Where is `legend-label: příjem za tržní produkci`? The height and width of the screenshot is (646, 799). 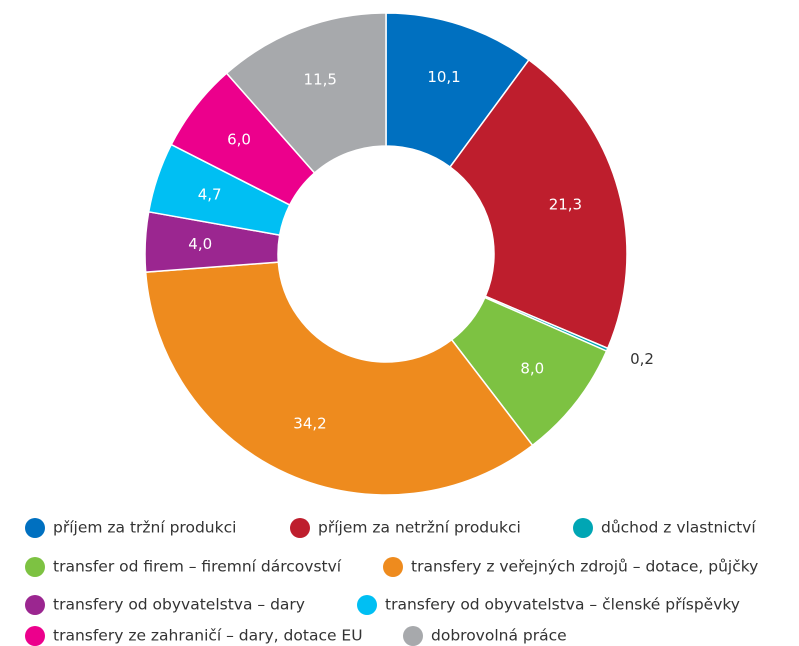
legend-label: příjem za tržní produkci is located at coordinates (144, 528).